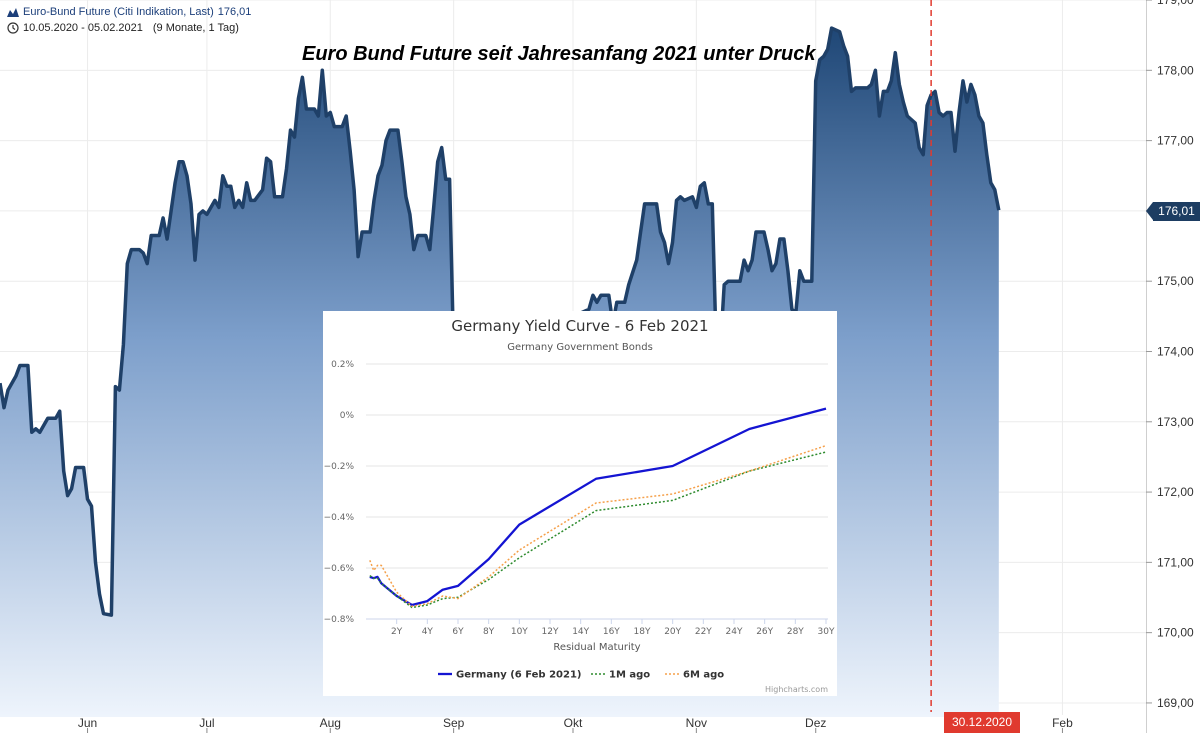 The width and height of the screenshot is (1200, 733). I want to click on inset-x-tick-label: 26Y, so click(764, 632).